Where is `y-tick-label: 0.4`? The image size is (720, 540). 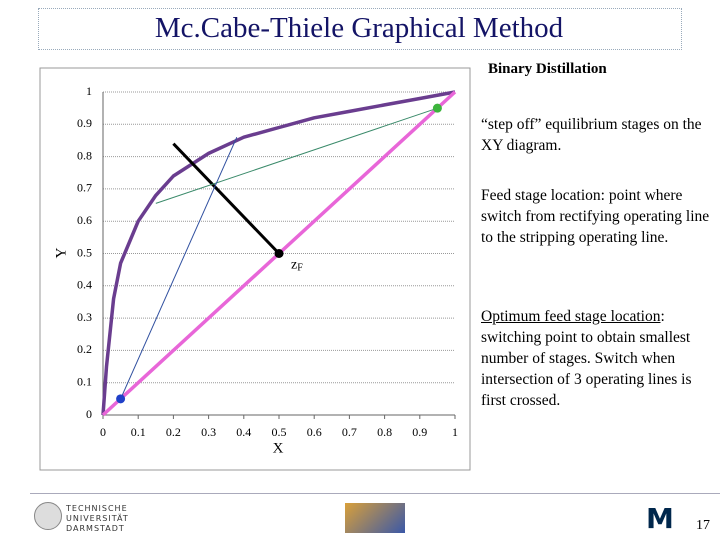 y-tick-label: 0.4 is located at coordinates (84, 285).